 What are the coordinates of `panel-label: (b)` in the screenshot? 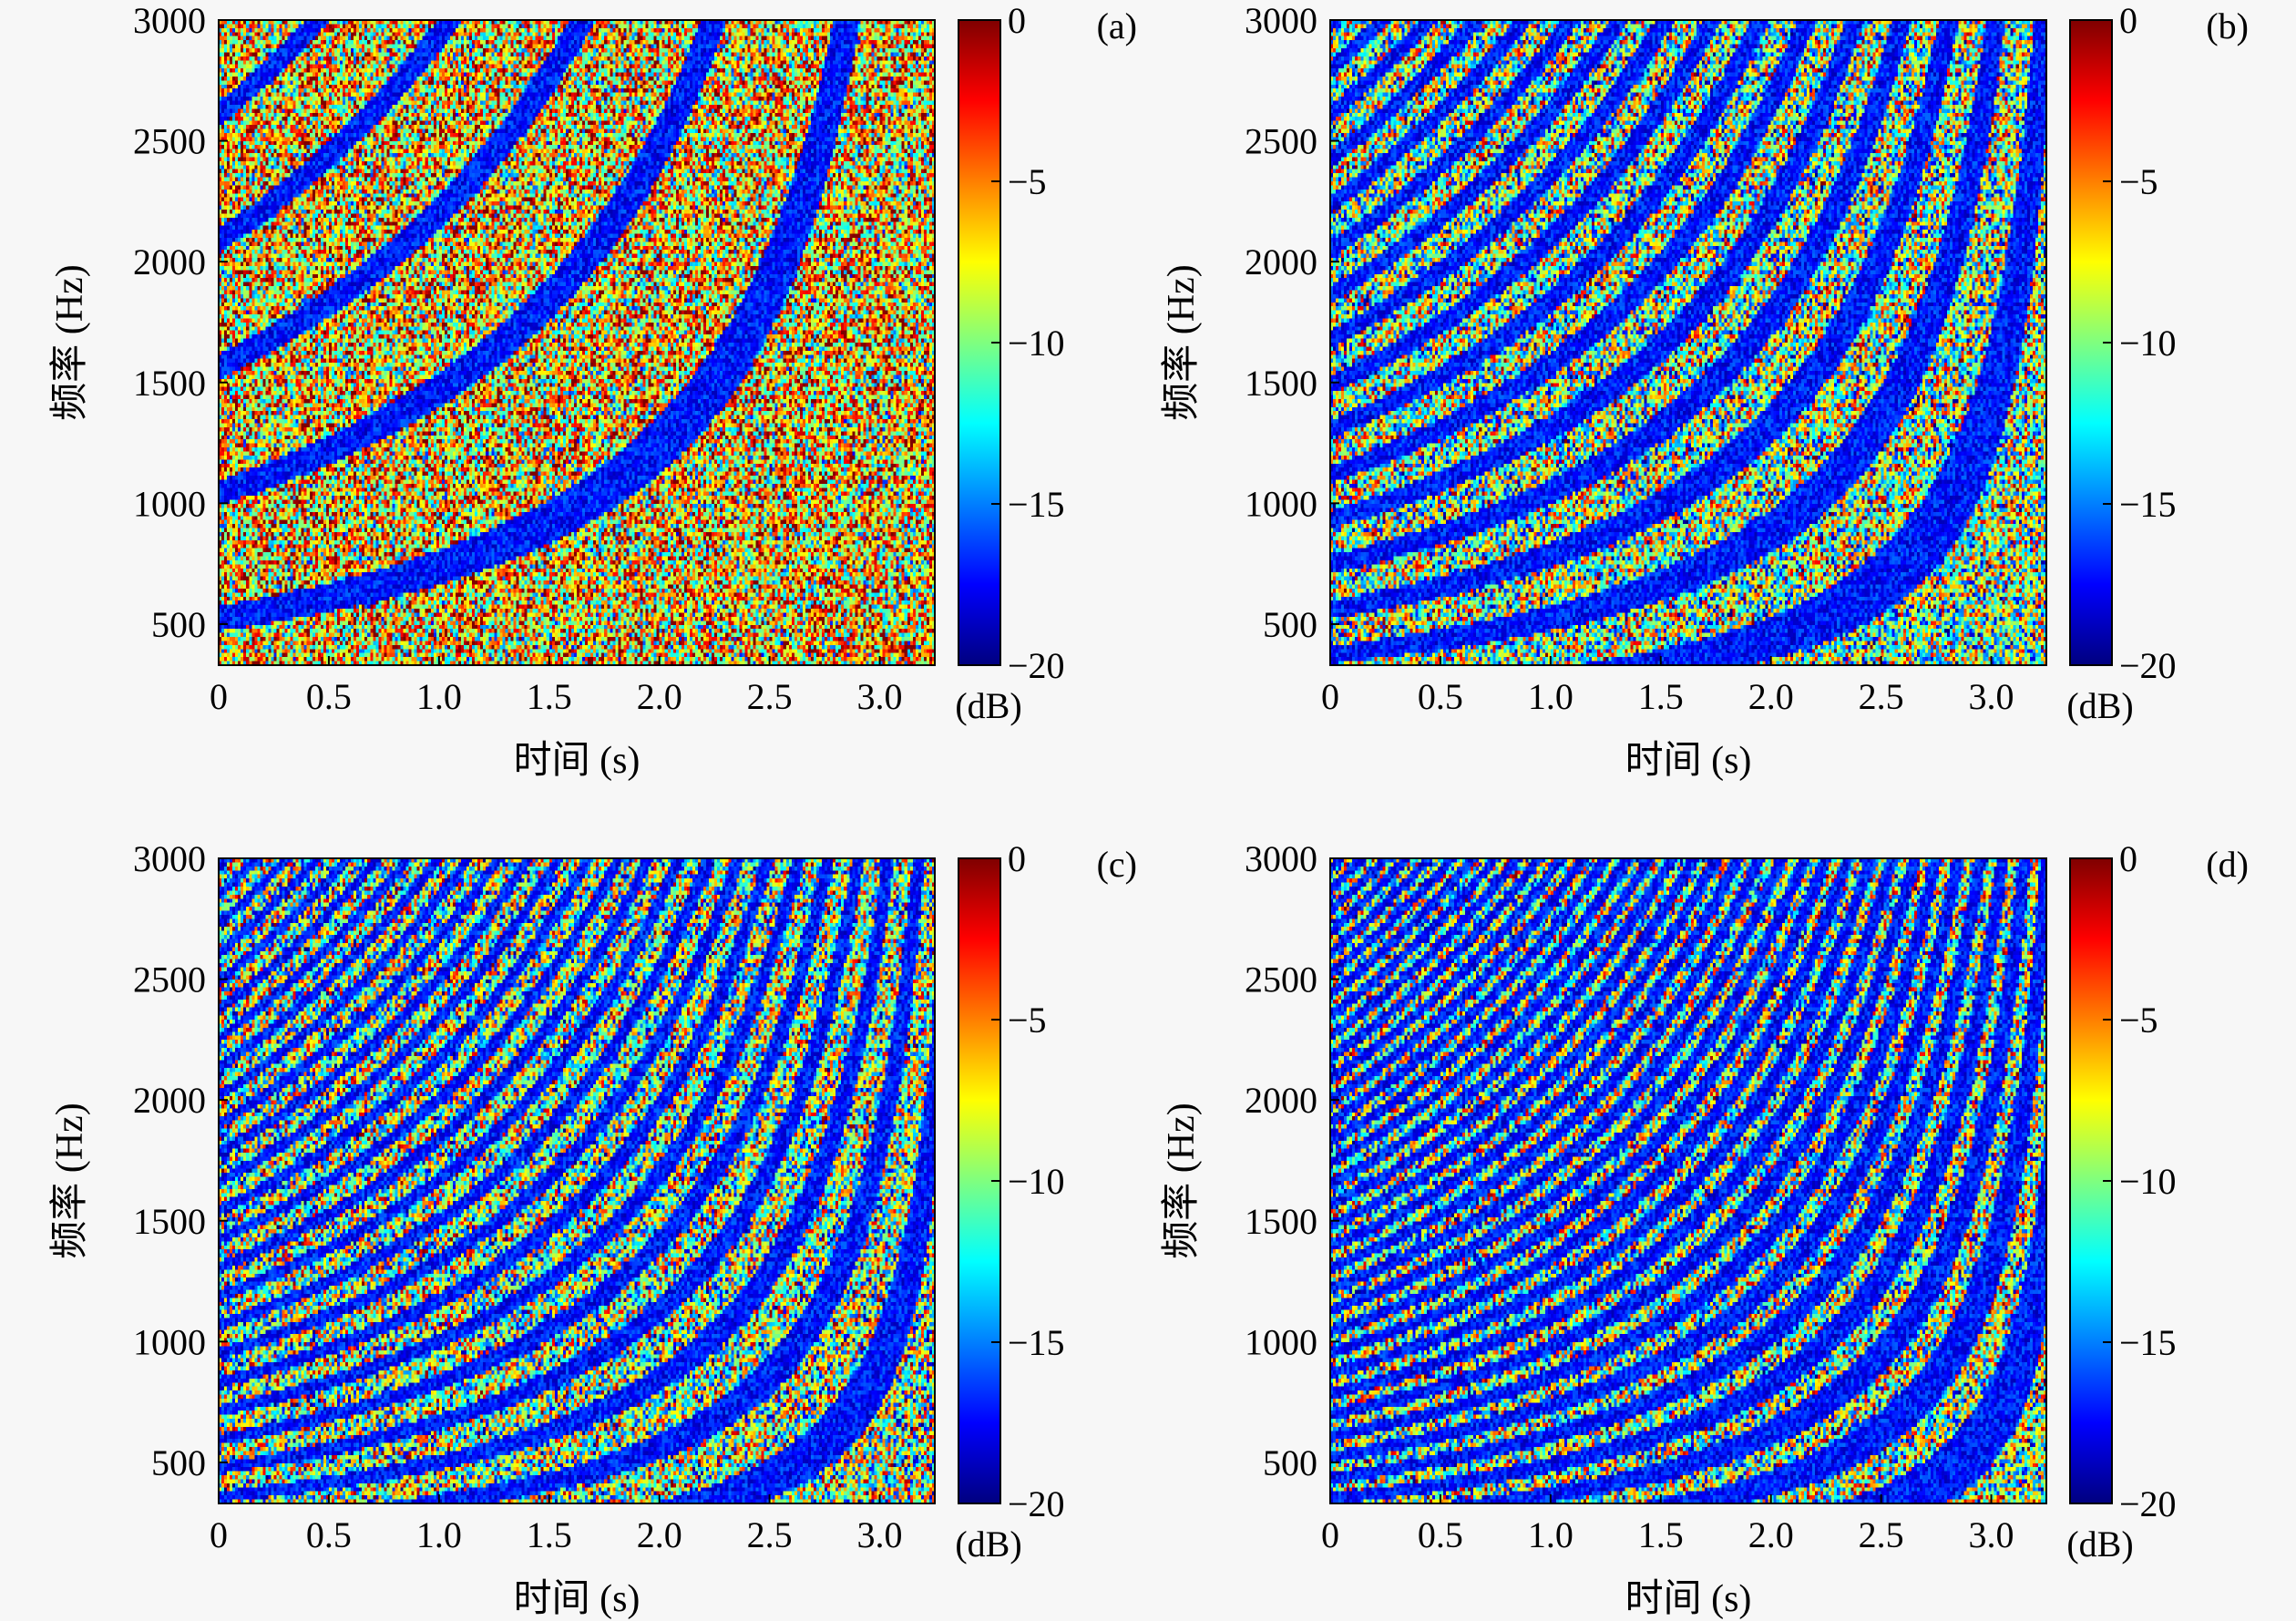 It's located at (2227, 25).